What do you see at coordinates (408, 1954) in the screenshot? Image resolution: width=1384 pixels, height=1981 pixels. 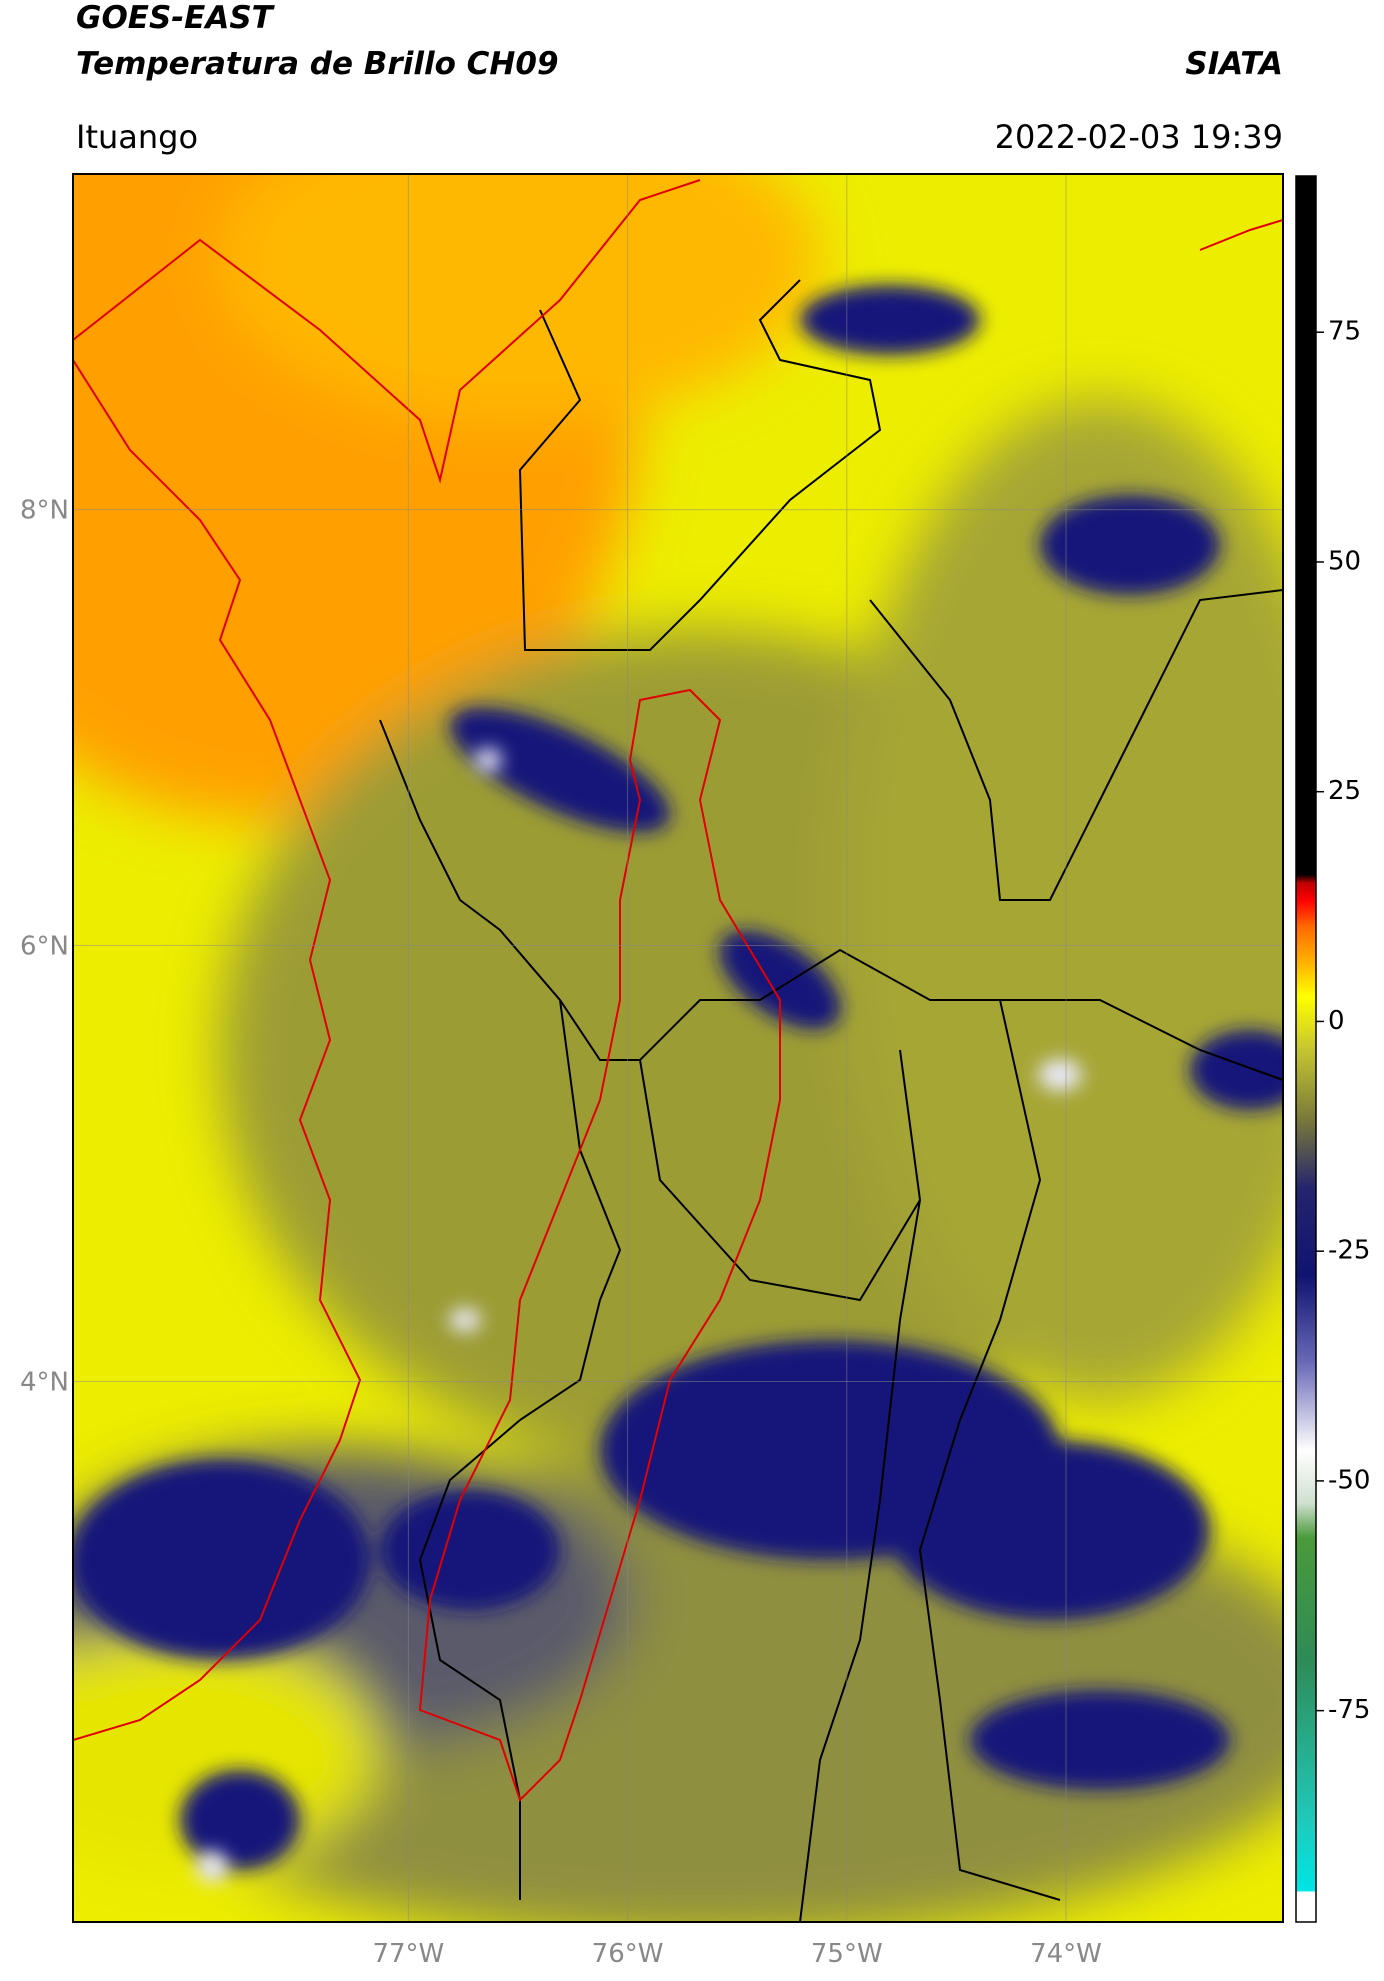 I see `x-tick-label: 77°W` at bounding box center [408, 1954].